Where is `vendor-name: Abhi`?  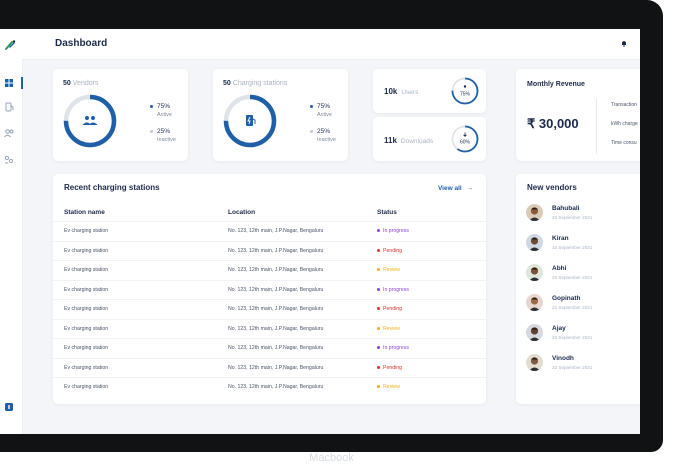 vendor-name: Abhi is located at coordinates (559, 268).